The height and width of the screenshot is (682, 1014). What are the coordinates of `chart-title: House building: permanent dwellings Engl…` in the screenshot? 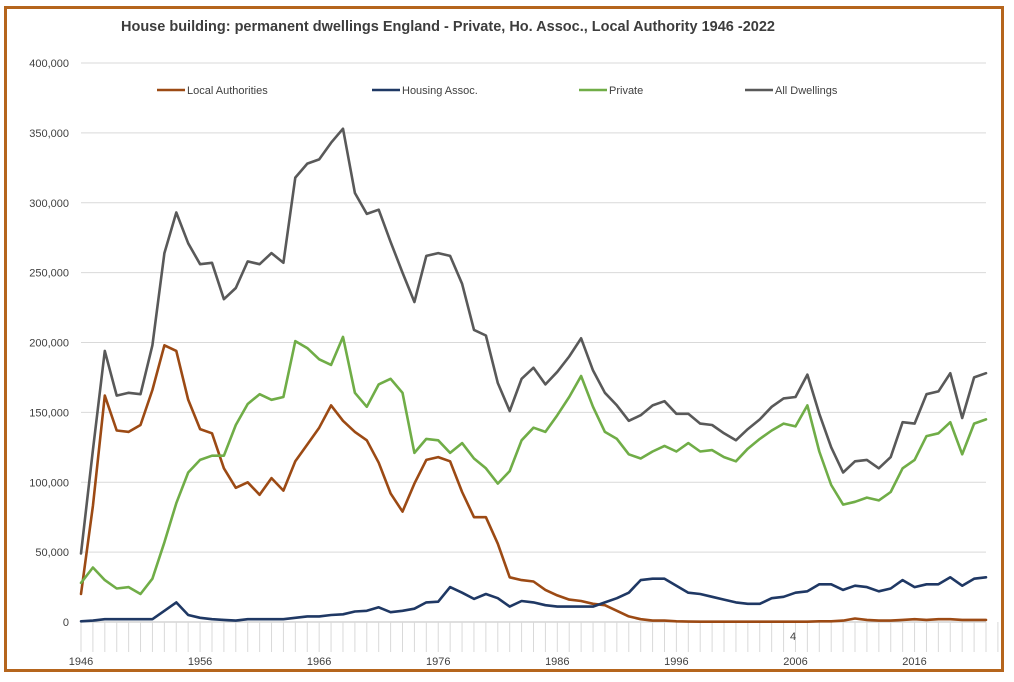 It's located at (448, 27).